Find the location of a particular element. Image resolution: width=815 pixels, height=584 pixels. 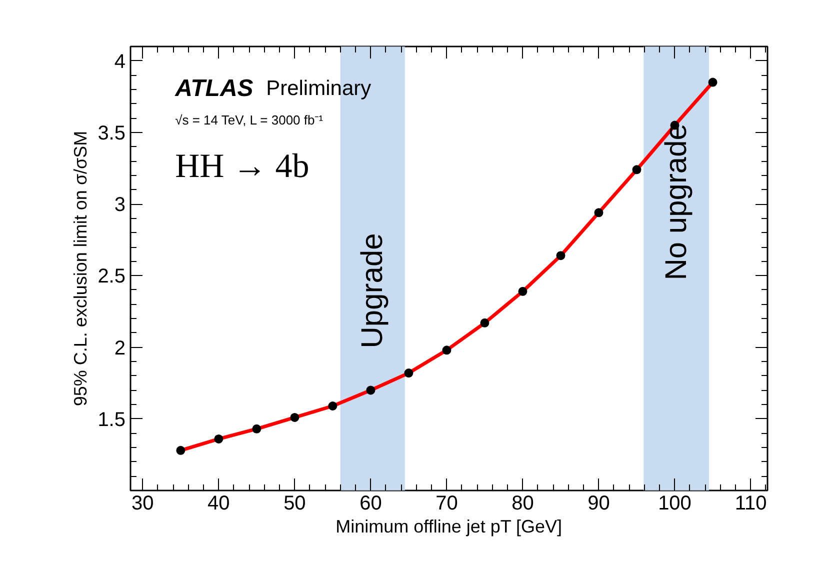

x-tick-label: 100 is located at coordinates (675, 503).